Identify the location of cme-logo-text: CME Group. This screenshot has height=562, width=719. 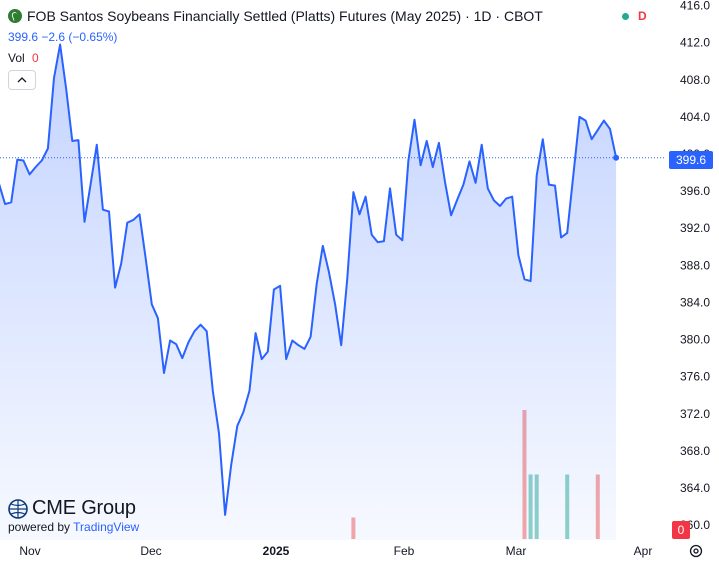
(84, 508).